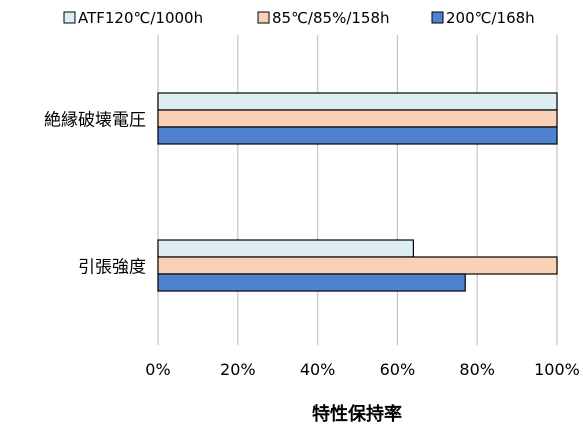 The width and height of the screenshot is (583, 429). Describe the element at coordinates (95, 121) in the screenshot. I see `category-label-0: 絶縁破壊電圧` at that location.